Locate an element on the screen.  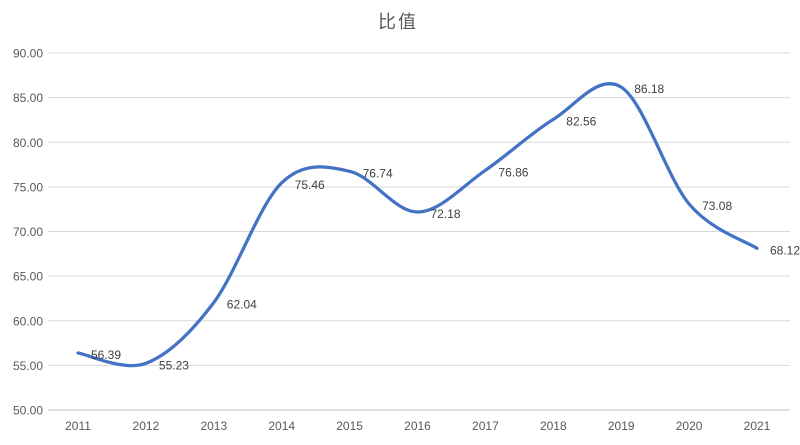
x-tick-label: 2013 is located at coordinates (213, 426).